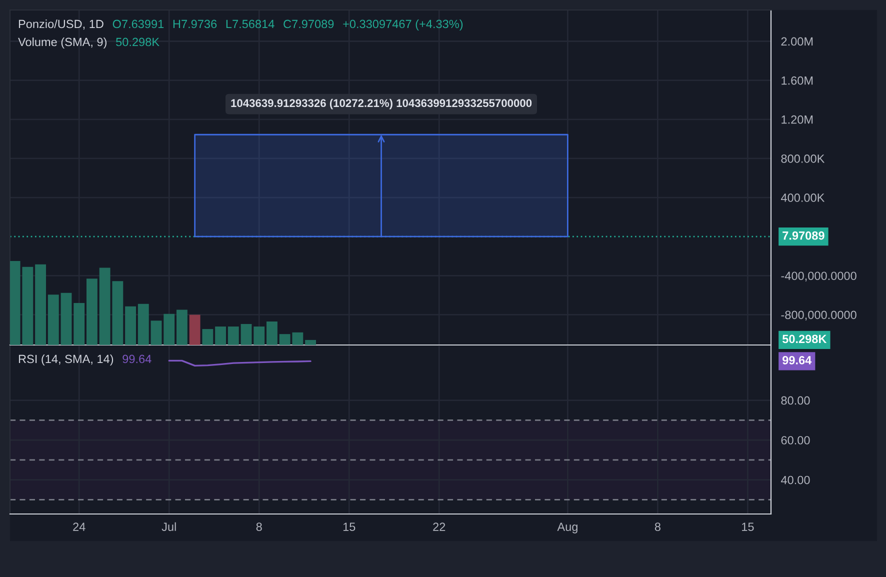 This screenshot has height=577, width=886. Describe the element at coordinates (795, 480) in the screenshot. I see `y-tick-label: 40.00` at that location.